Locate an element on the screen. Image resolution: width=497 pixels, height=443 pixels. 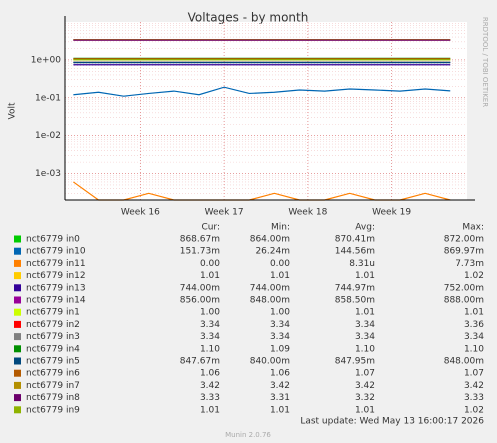
legend-label: nct6779 in8 is located at coordinates (53, 398).